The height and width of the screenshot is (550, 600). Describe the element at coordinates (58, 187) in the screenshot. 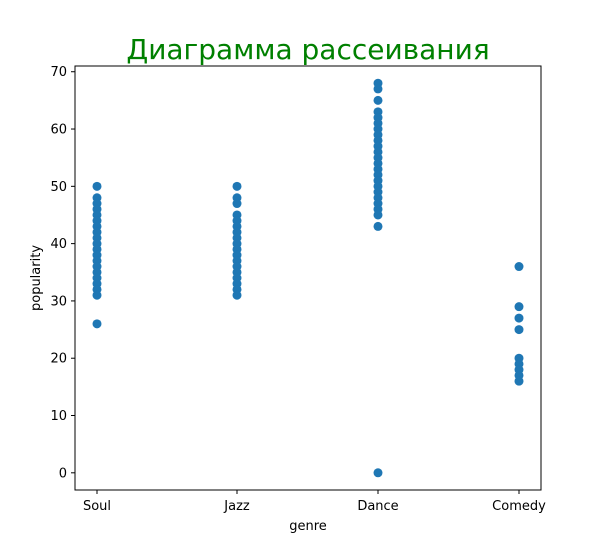

I see `y-tick-label: 50` at that location.